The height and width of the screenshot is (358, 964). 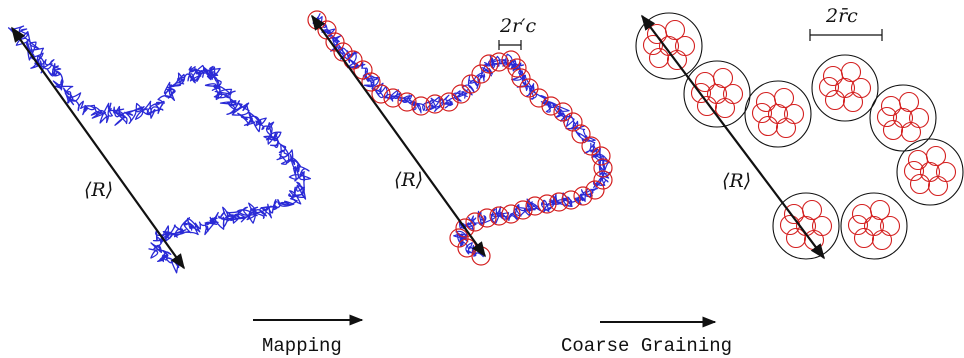 What do you see at coordinates (846, 35) in the screenshot?
I see `large-blob-diameter-marker` at bounding box center [846, 35].